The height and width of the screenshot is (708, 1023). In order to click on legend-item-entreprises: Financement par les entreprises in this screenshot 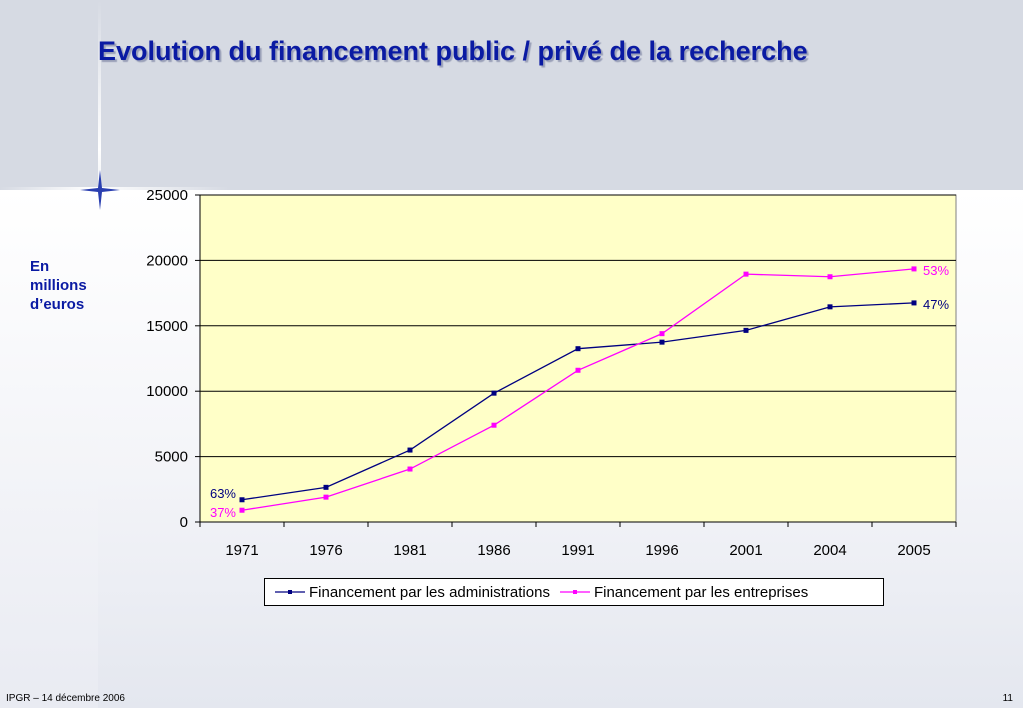, I will do `click(684, 592)`.